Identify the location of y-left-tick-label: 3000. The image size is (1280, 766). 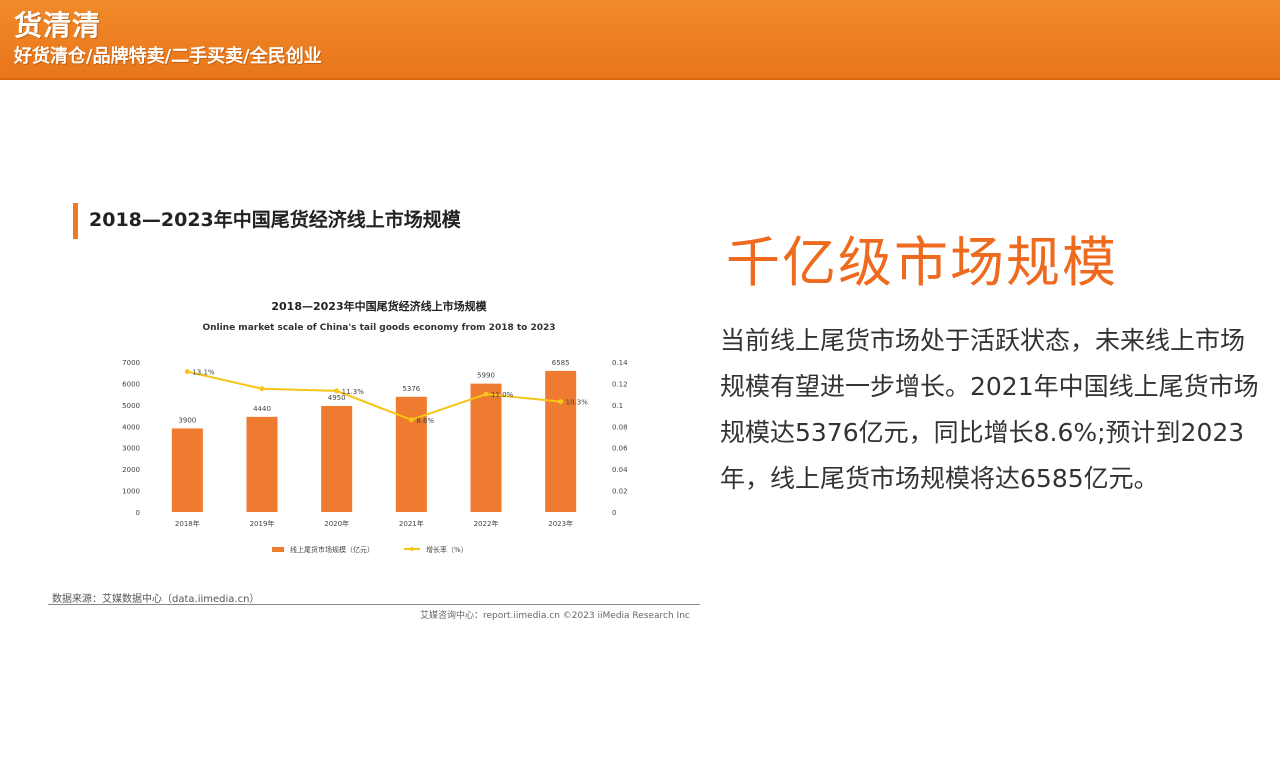
(131, 449).